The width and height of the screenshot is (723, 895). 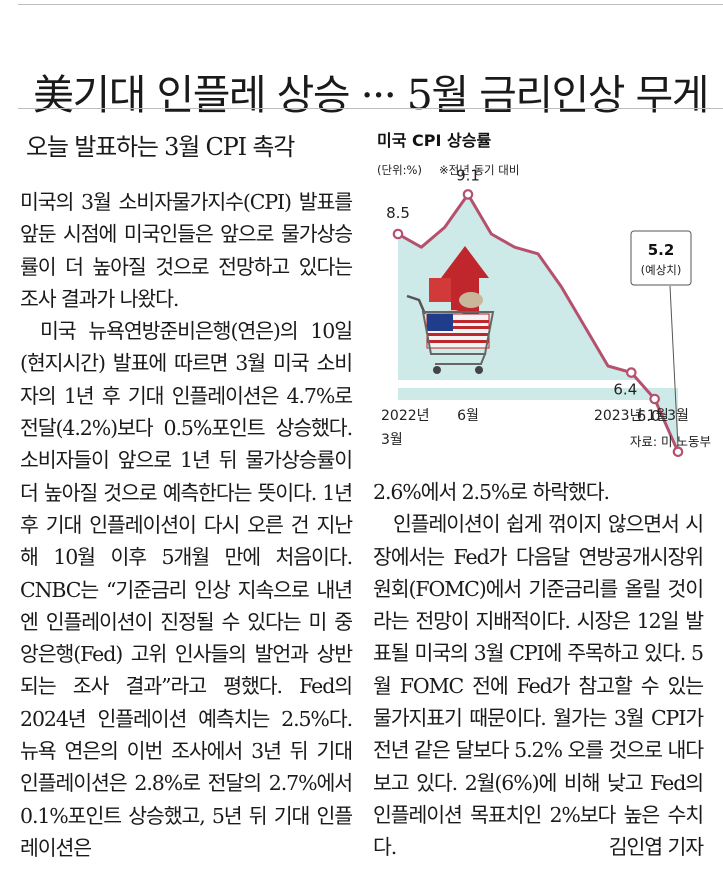 What do you see at coordinates (471, 300) in the screenshot?
I see `coin-icon` at bounding box center [471, 300].